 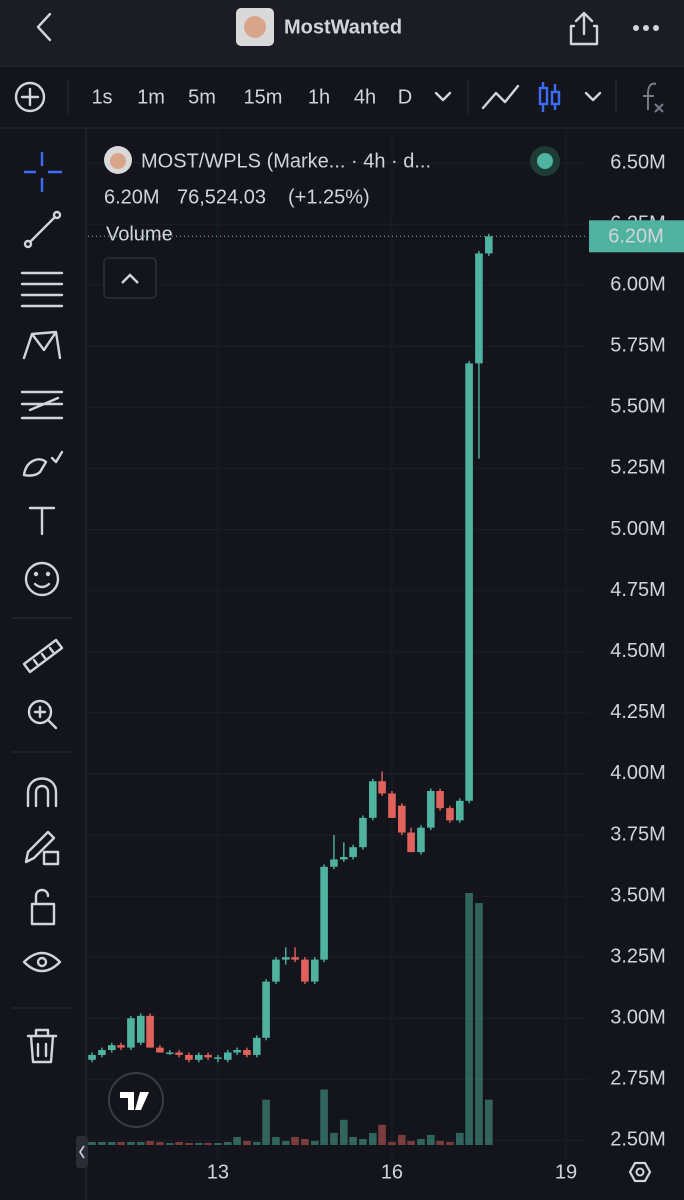 What do you see at coordinates (43, 656) in the screenshot?
I see `ruler-tool` at bounding box center [43, 656].